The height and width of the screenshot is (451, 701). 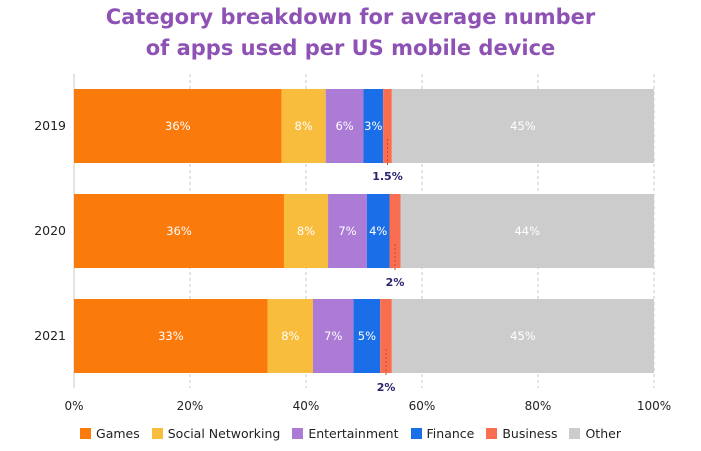 What do you see at coordinates (224, 433) in the screenshot?
I see `legend-label: Social Networking` at bounding box center [224, 433].